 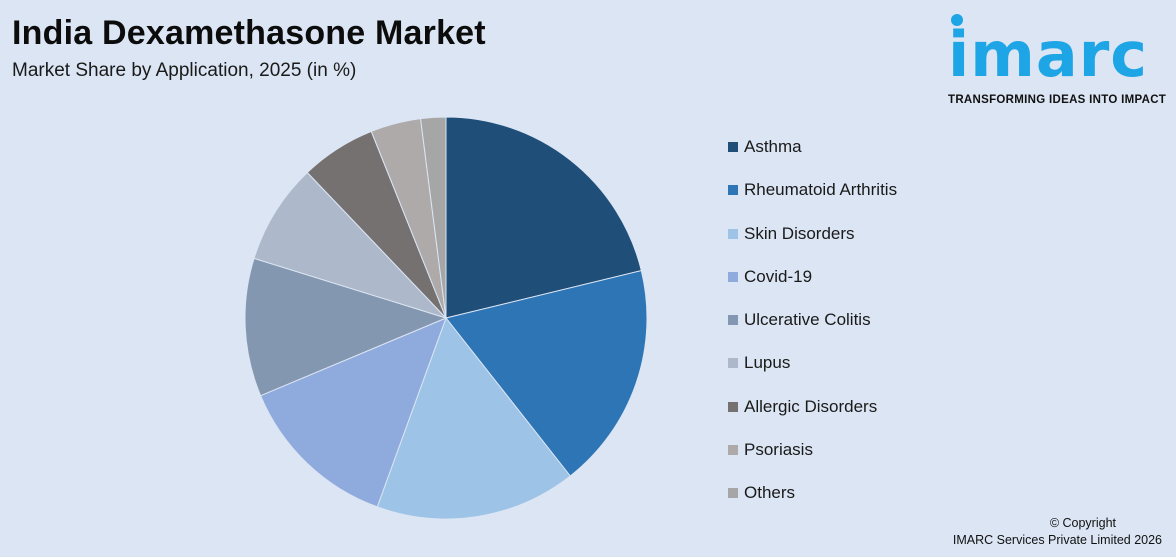 I want to click on legend-item: Others, so click(x=812, y=504).